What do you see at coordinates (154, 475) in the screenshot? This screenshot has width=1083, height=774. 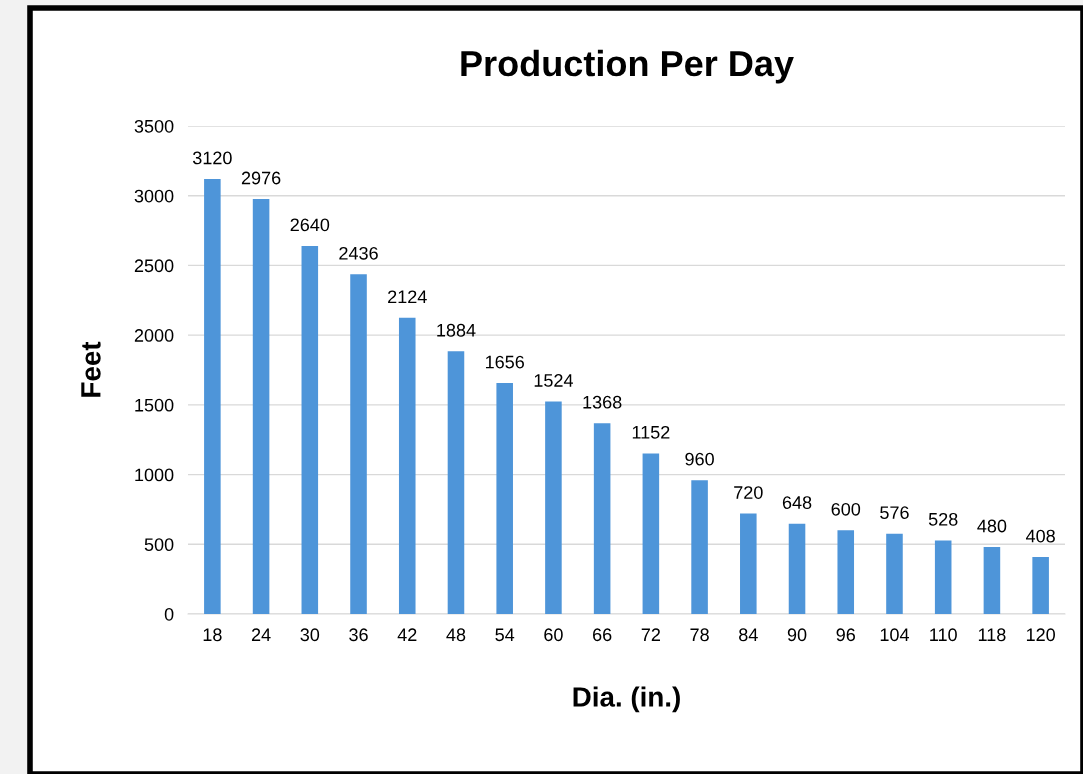 I see `y-tick-label: 1000` at bounding box center [154, 475].